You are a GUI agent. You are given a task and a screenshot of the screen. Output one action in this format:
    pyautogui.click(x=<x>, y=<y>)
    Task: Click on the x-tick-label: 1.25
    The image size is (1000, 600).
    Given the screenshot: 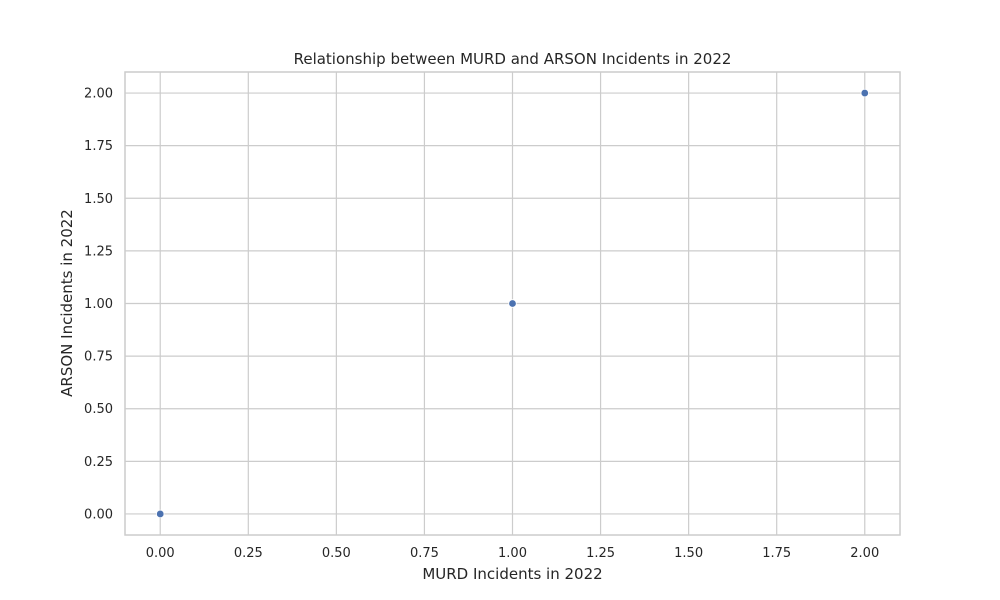 What is the action you would take?
    pyautogui.click(x=600, y=553)
    